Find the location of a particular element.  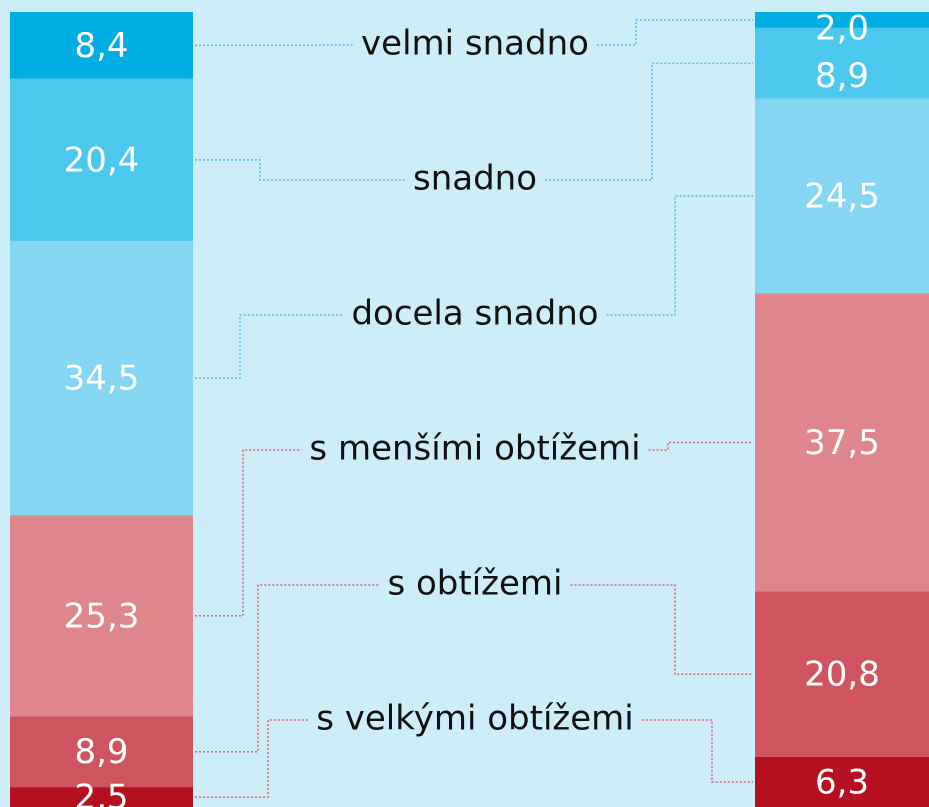

value-label: 25,3 is located at coordinates (102, 616).